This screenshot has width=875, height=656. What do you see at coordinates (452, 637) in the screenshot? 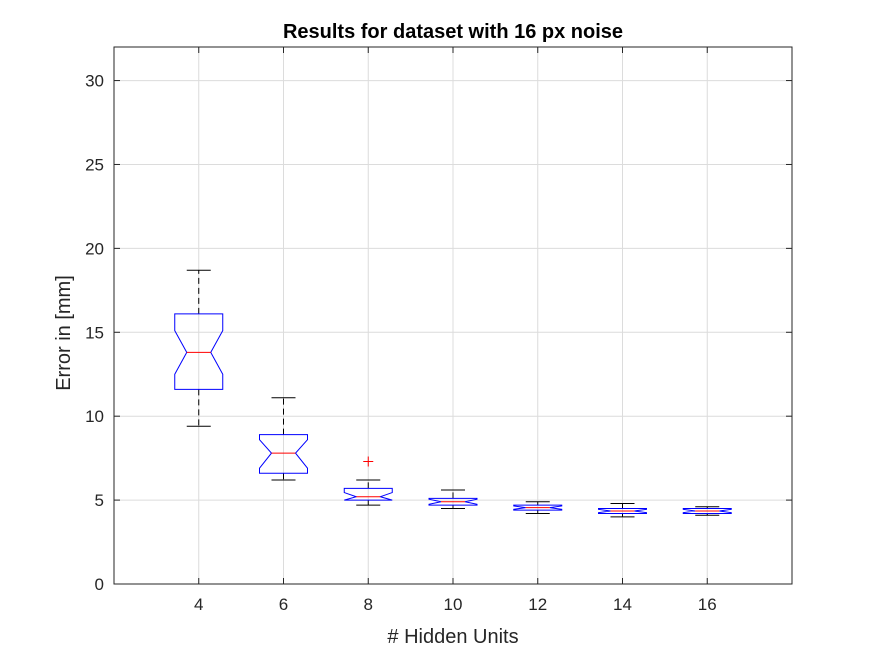
I see `x-axis-label: # Hidden Units` at bounding box center [452, 637].